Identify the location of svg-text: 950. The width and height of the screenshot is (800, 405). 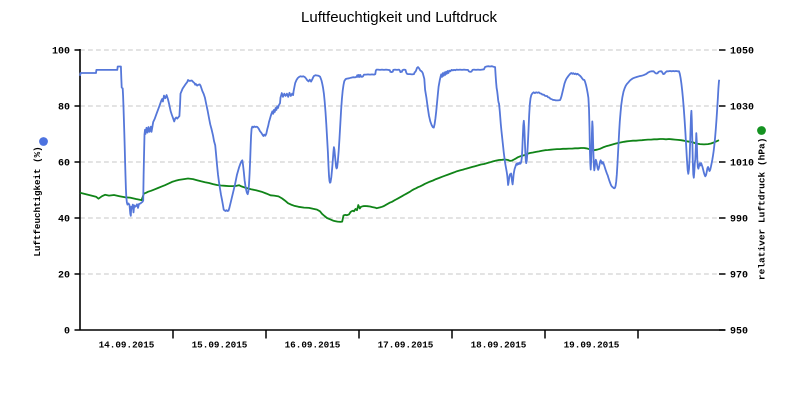
(739, 332).